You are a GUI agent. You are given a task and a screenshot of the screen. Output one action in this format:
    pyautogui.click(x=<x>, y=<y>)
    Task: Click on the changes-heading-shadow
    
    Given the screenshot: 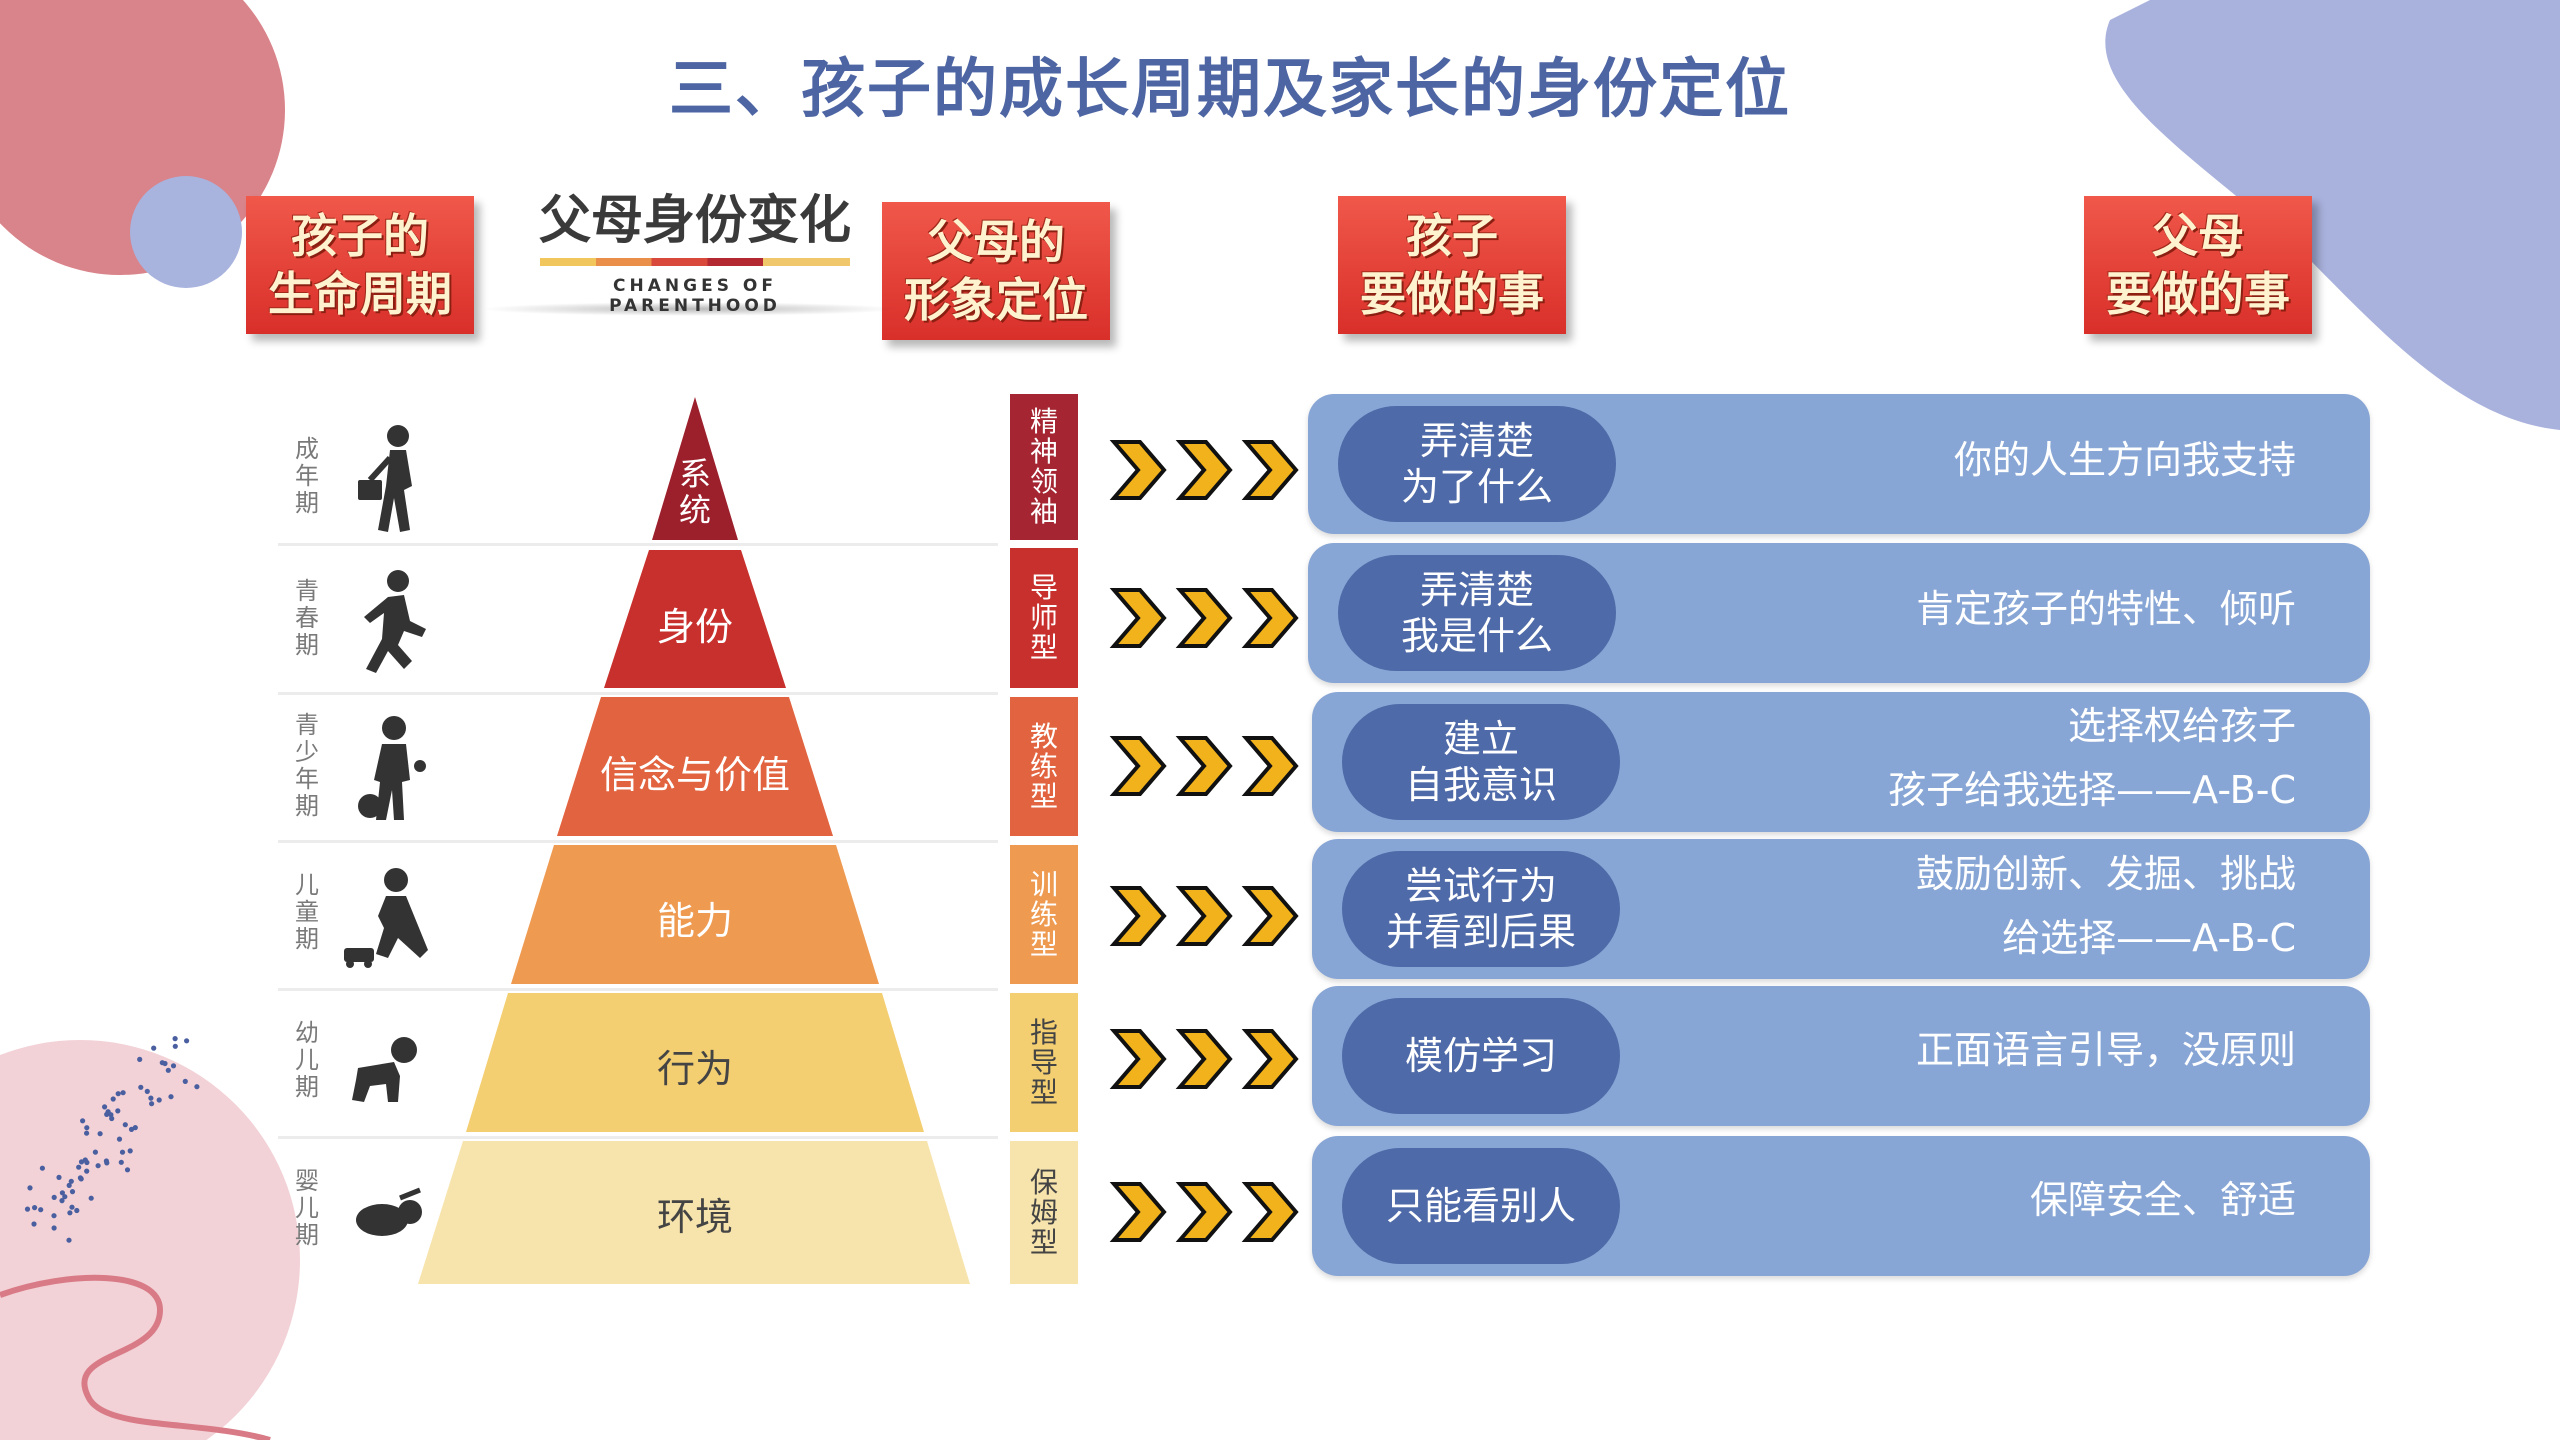 What is the action you would take?
    pyautogui.click(x=690, y=309)
    